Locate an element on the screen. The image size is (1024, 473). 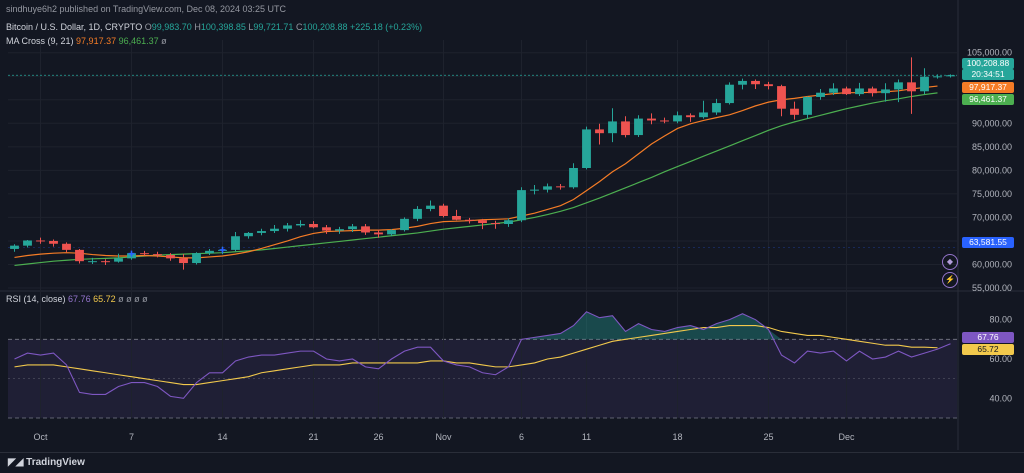
ma-fast-badge: 97,917.37 is located at coordinates (988, 87).